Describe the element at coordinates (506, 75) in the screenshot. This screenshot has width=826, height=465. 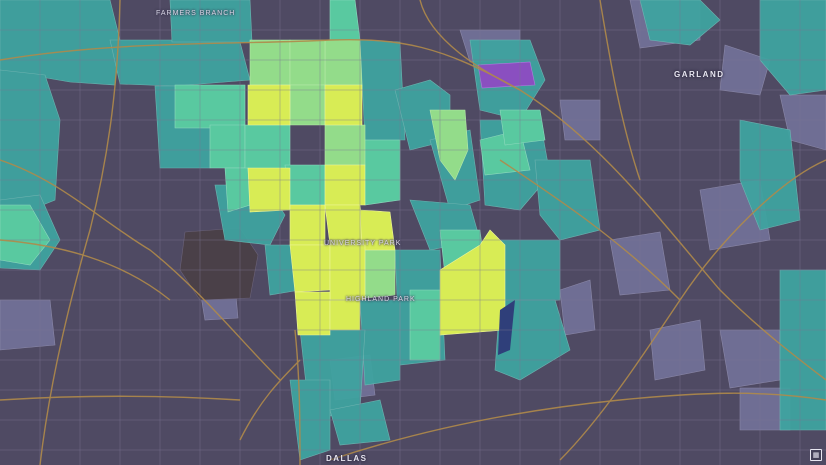
I see `tract-purple` at that location.